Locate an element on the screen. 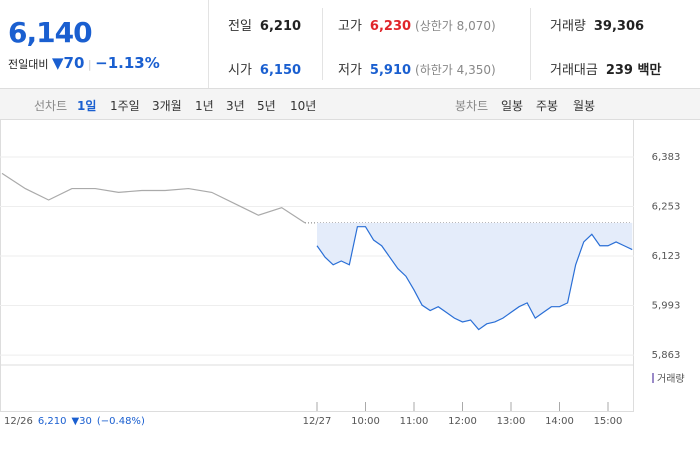 The height and width of the screenshot is (450, 700). tab-label: 선차트 is located at coordinates (51, 106).